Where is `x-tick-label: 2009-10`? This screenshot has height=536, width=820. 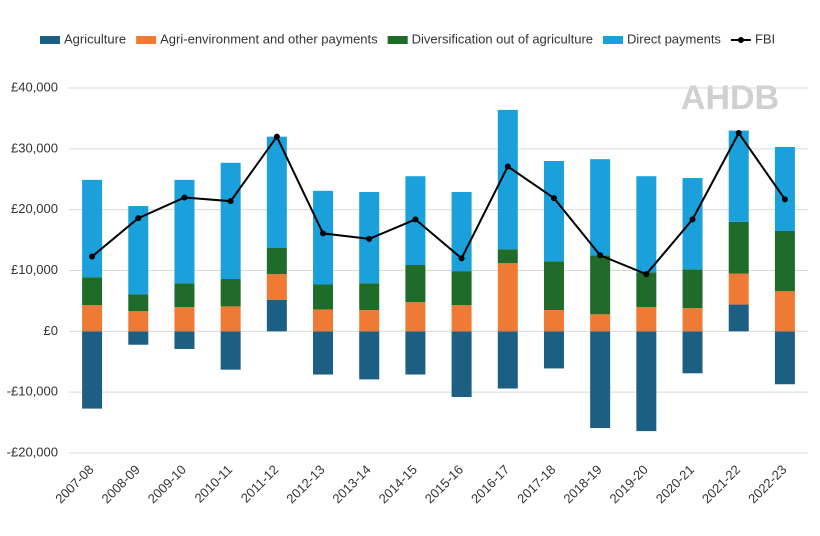
x-tick-label: 2009-10 is located at coordinates (167, 484).